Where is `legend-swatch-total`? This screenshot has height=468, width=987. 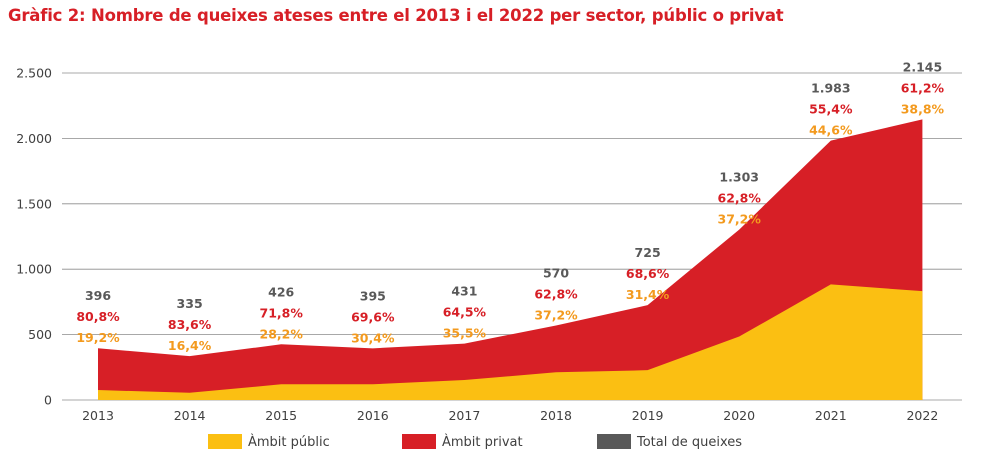 legend-swatch-total is located at coordinates (614, 441).